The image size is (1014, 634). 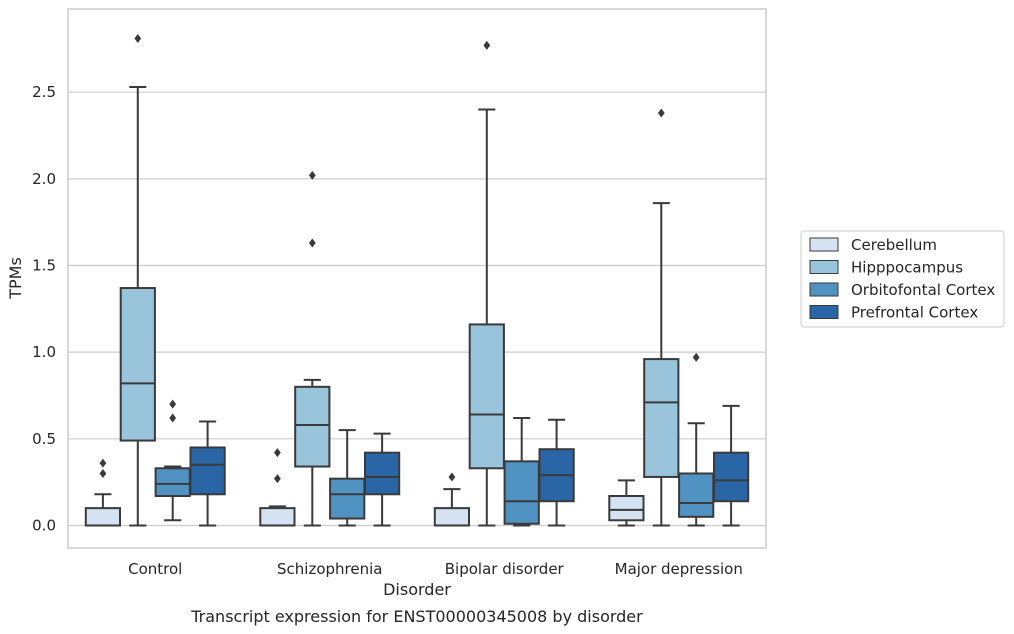 What do you see at coordinates (505, 569) in the screenshot?
I see `x-tick-label: Bipolar disorder` at bounding box center [505, 569].